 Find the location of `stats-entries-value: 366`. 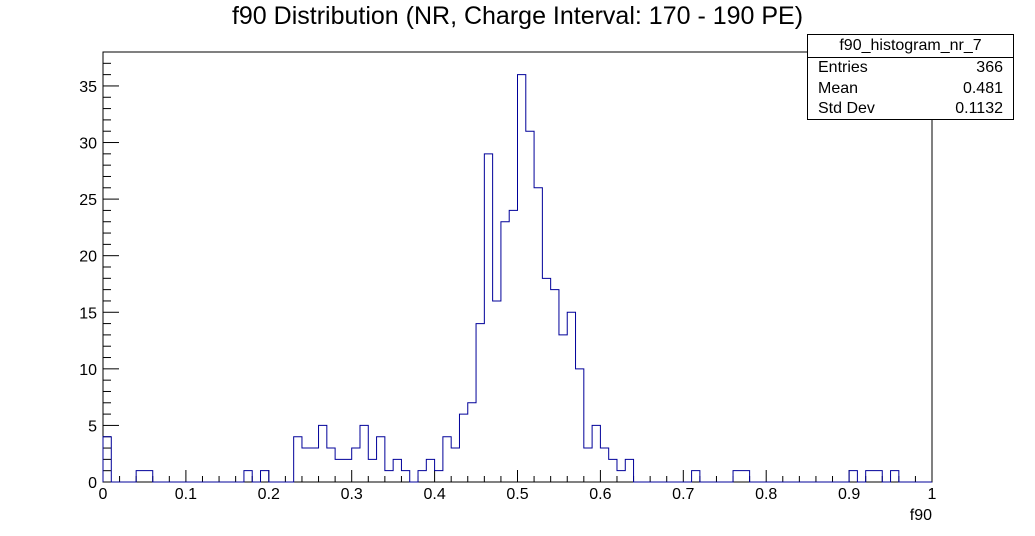

stats-entries-value: 366 is located at coordinates (989, 67).